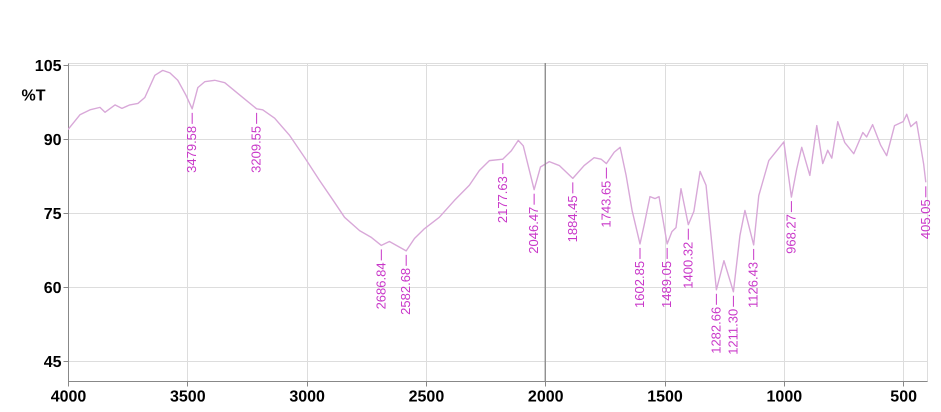  I want to click on x-tick-label: 3000, so click(307, 397).